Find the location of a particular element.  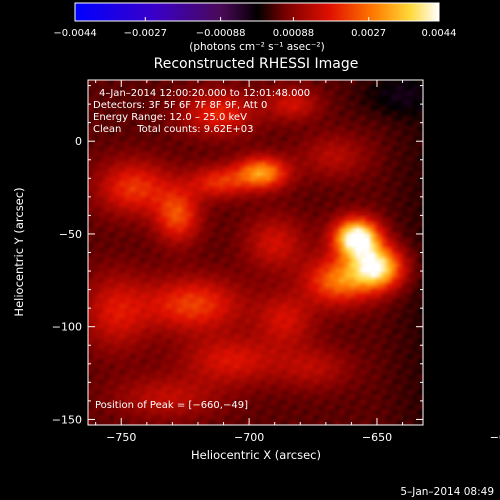

x-tick-label: −700 is located at coordinates (249, 437).